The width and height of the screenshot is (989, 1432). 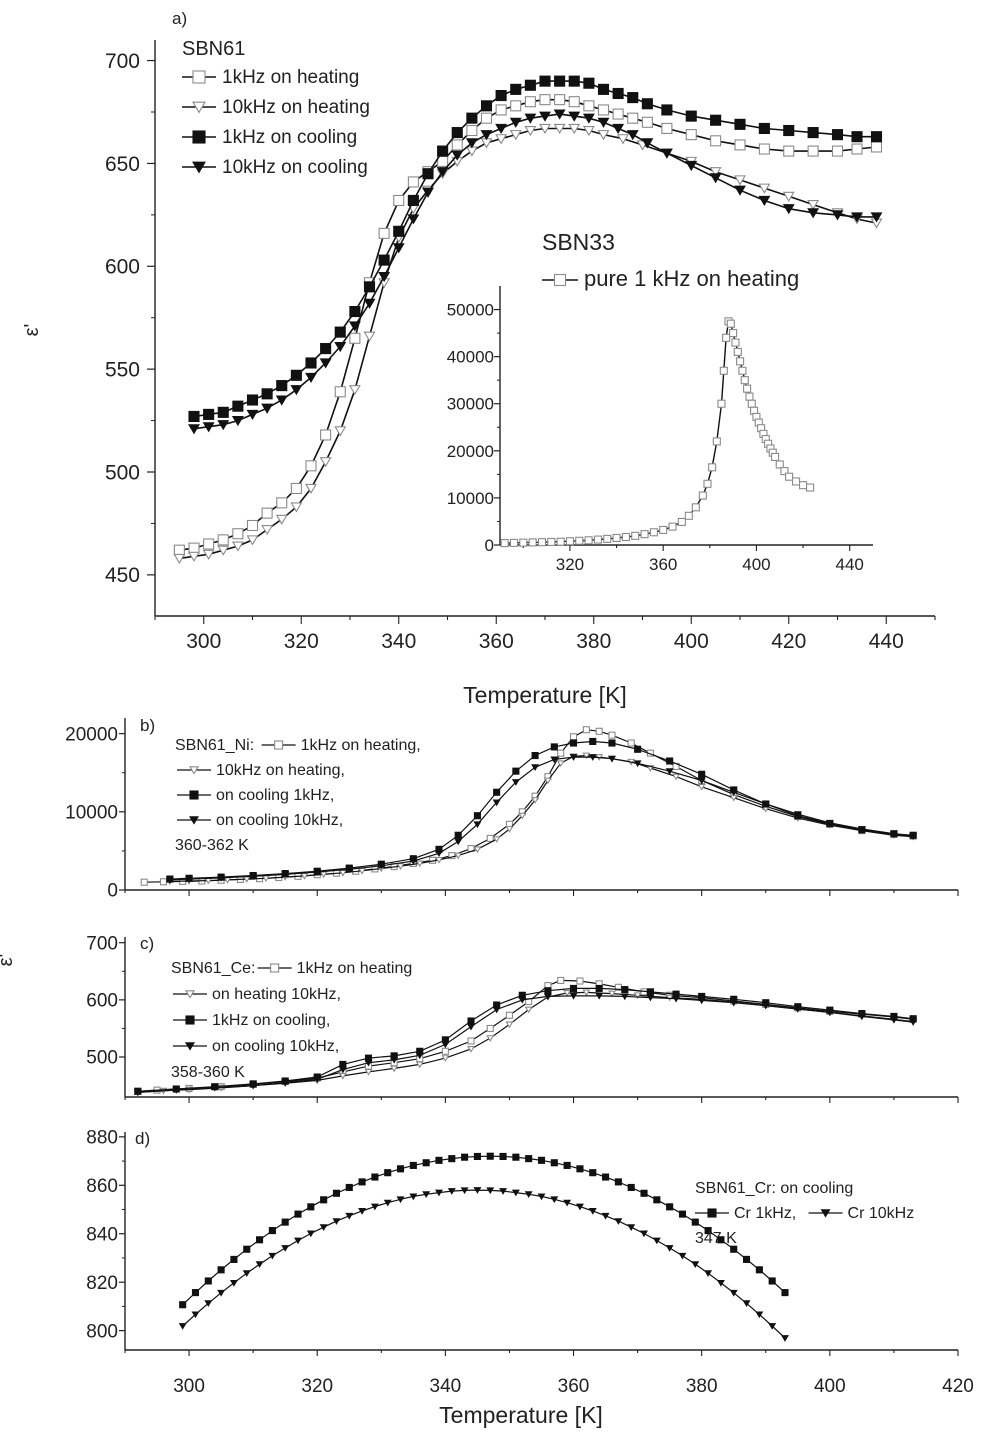 What do you see at coordinates (280, 770) in the screenshot?
I see `legend-label: 10kHz on heating,` at bounding box center [280, 770].